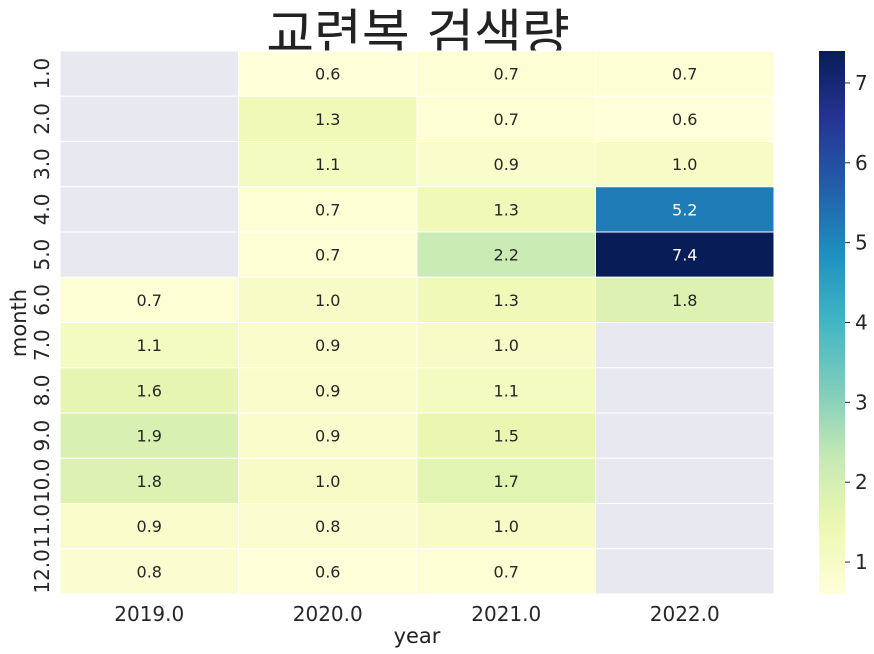 The width and height of the screenshot is (874, 654). What do you see at coordinates (861, 562) in the screenshot?
I see `colorbar-tick-label: 1` at bounding box center [861, 562].